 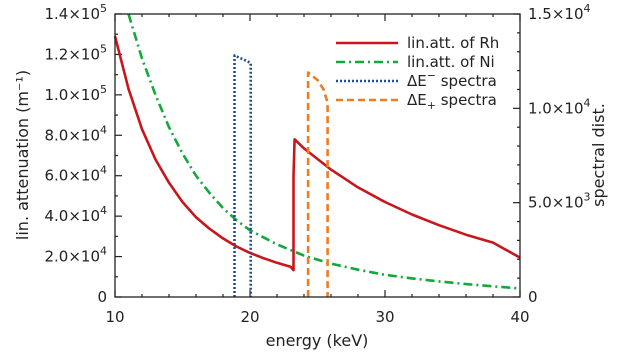 What do you see at coordinates (559, 12) in the screenshot?
I see `y2-tick-label: 1.5×10⁴` at bounding box center [559, 12].